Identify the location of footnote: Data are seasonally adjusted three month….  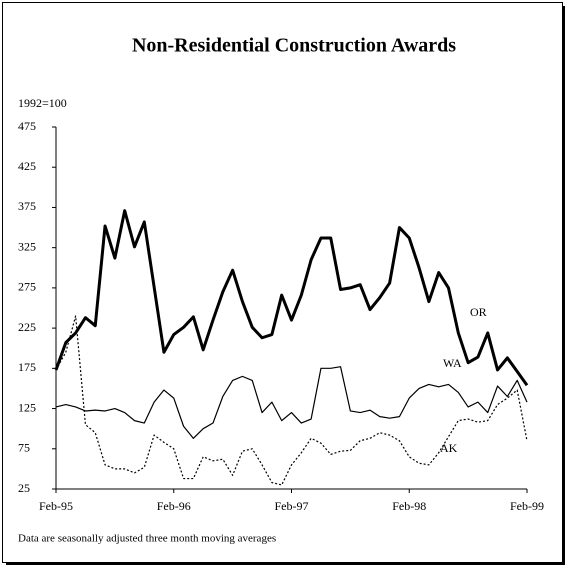
(147, 539).